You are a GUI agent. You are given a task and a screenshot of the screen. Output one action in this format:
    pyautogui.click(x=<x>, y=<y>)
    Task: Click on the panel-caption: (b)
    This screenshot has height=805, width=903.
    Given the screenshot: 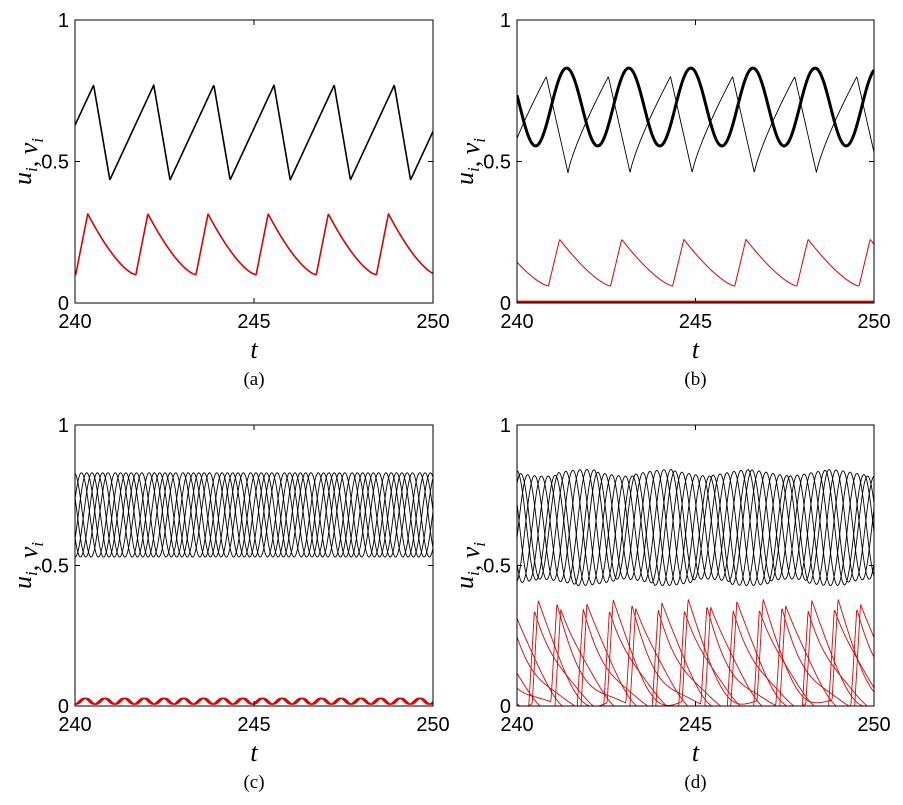 What is the action you would take?
    pyautogui.click(x=695, y=379)
    